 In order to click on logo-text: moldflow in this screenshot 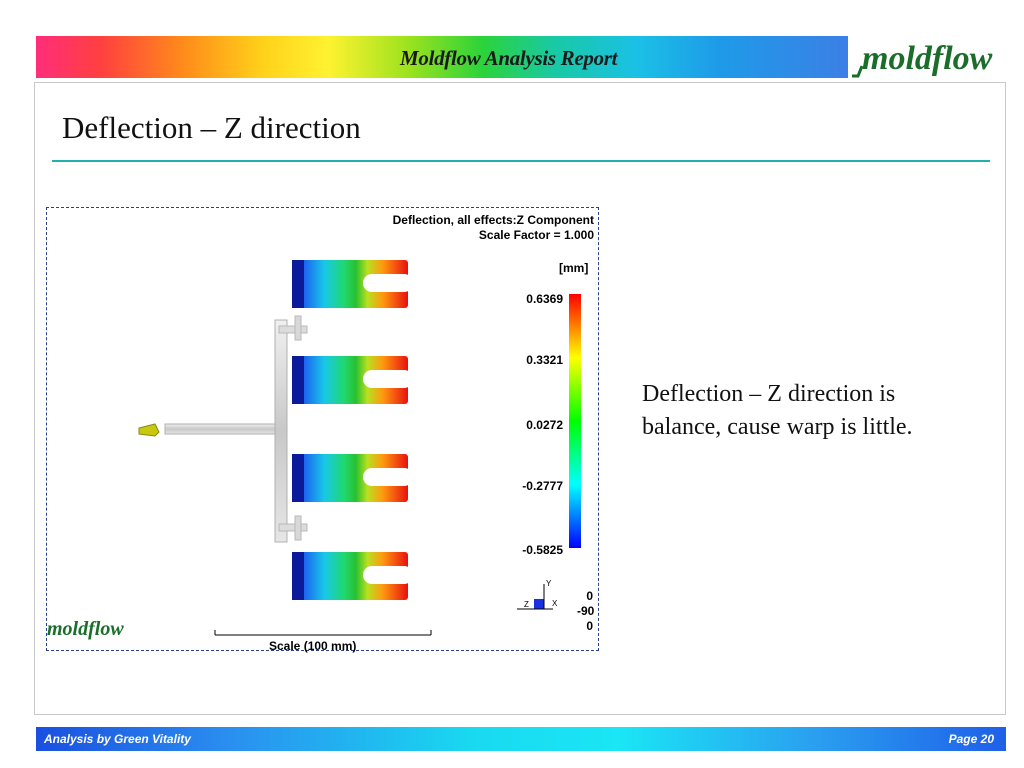, I will do `click(927, 58)`.